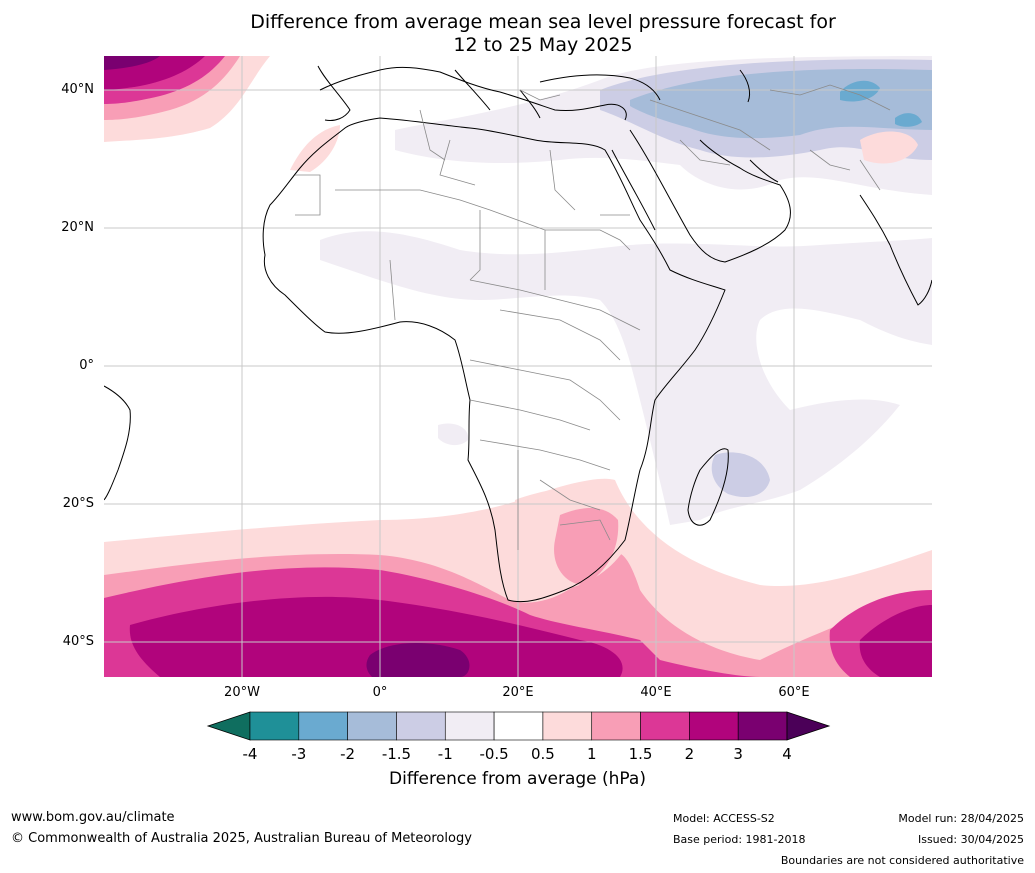  I want to click on colorbar, so click(518, 726).